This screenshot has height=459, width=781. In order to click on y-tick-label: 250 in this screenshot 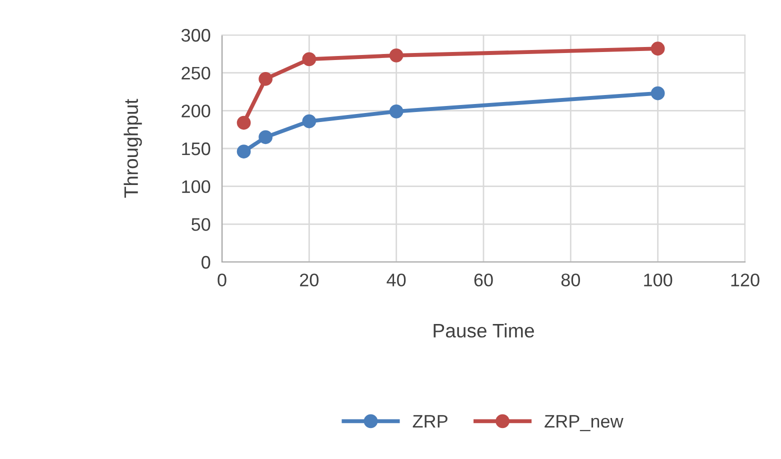, I will do `click(196, 73)`.